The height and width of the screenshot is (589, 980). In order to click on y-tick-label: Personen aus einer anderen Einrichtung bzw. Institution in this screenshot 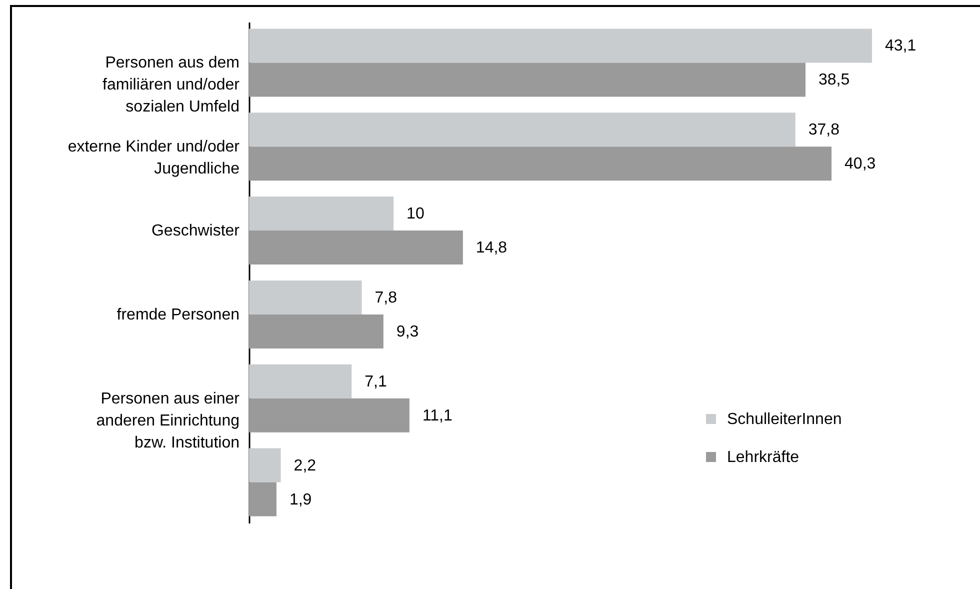, I will do `click(168, 421)`.